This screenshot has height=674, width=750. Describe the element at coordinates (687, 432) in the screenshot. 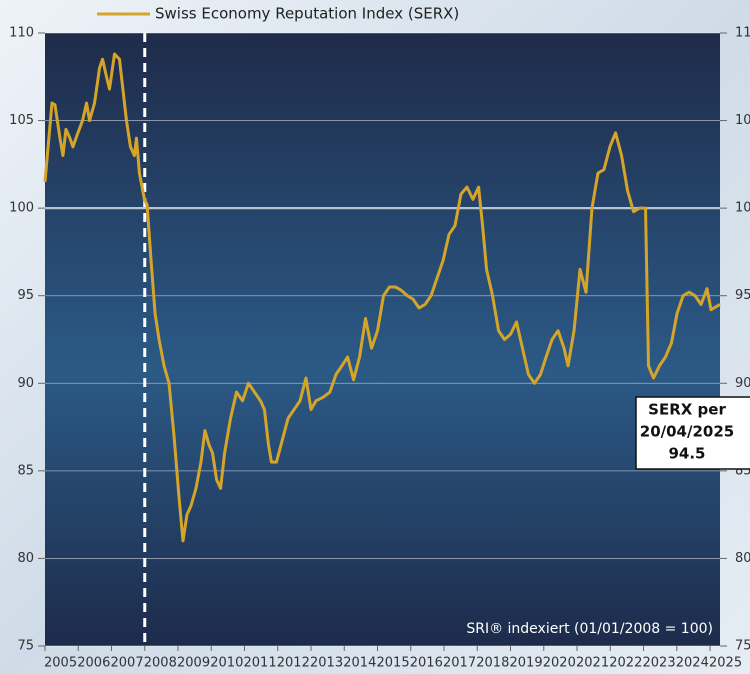

I see `annotation-text: 20/04/2025` at that location.